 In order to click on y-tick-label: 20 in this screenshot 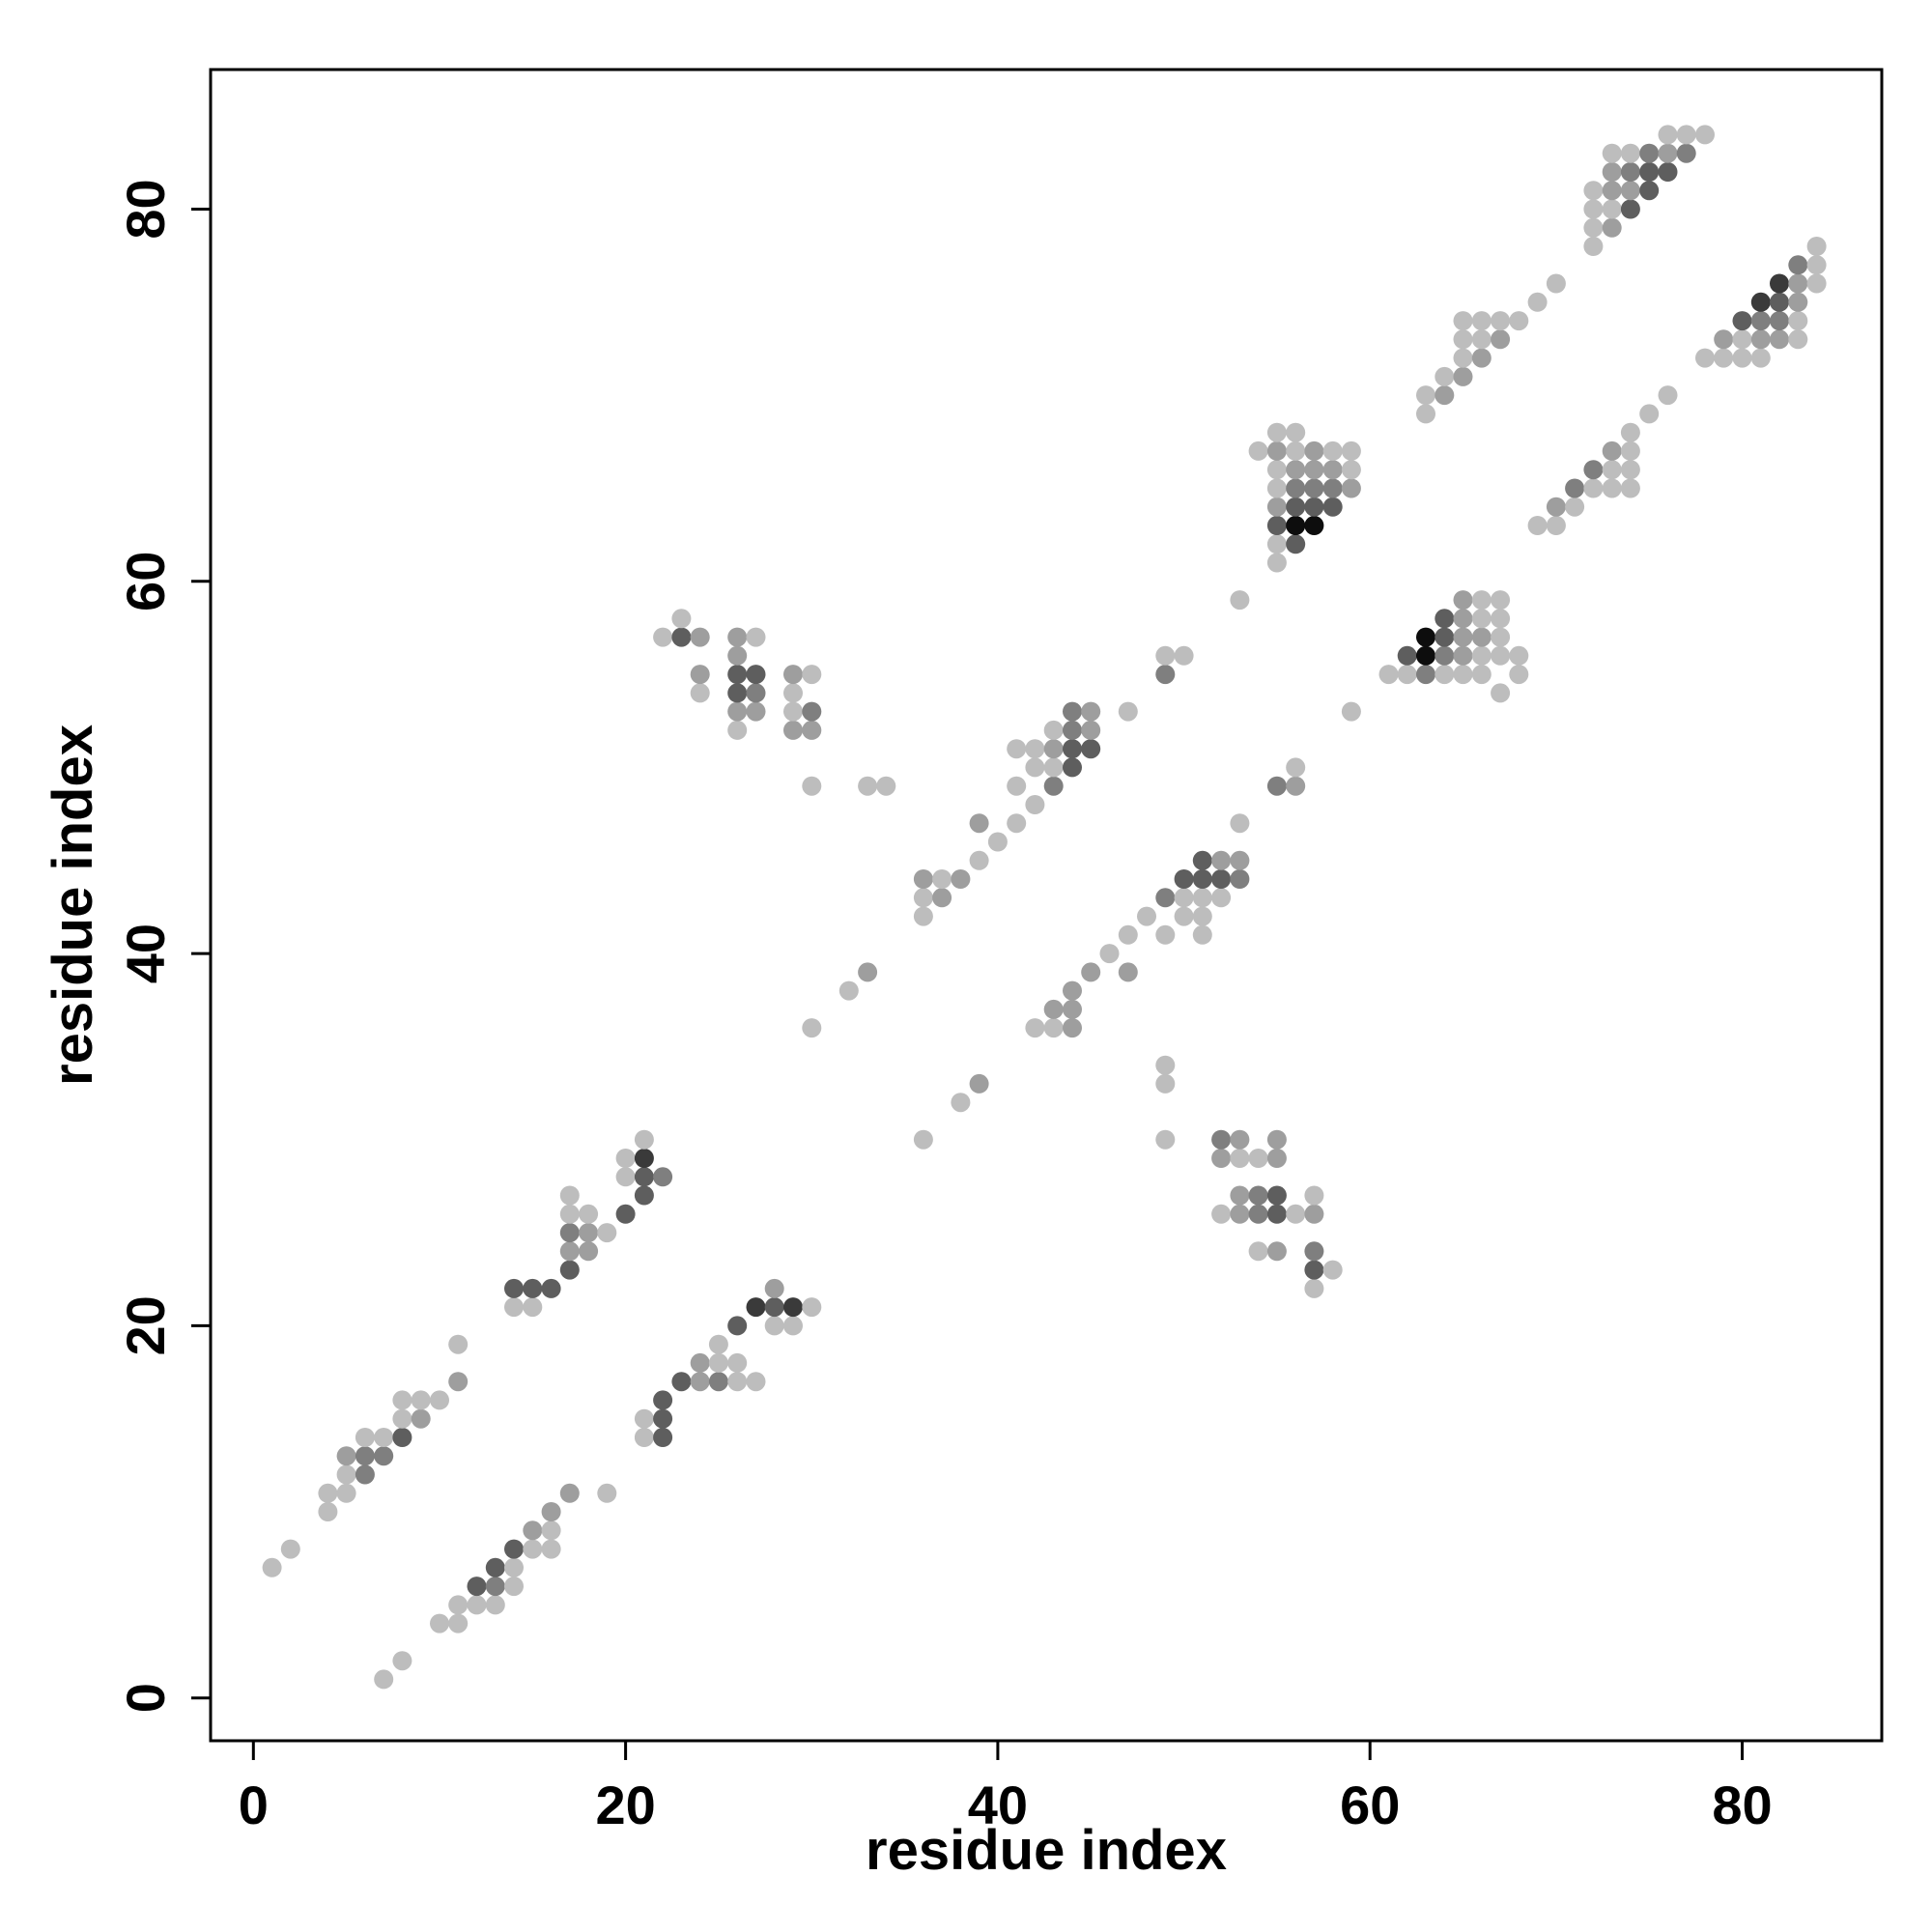, I will do `click(145, 1325)`.